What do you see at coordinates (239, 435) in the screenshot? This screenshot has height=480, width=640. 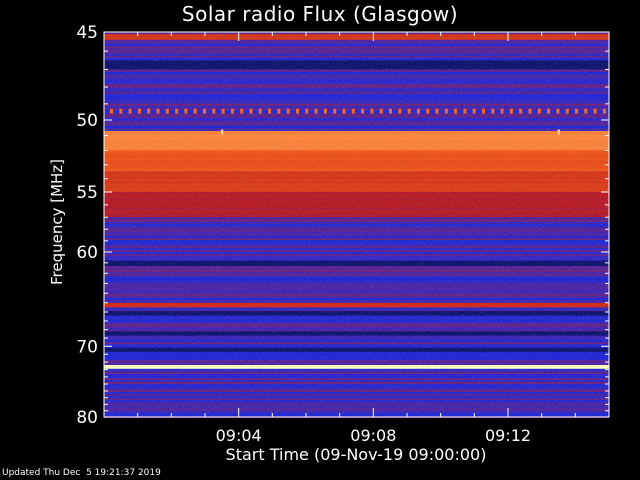 I see `x-tick-label: 09:04` at bounding box center [239, 435].